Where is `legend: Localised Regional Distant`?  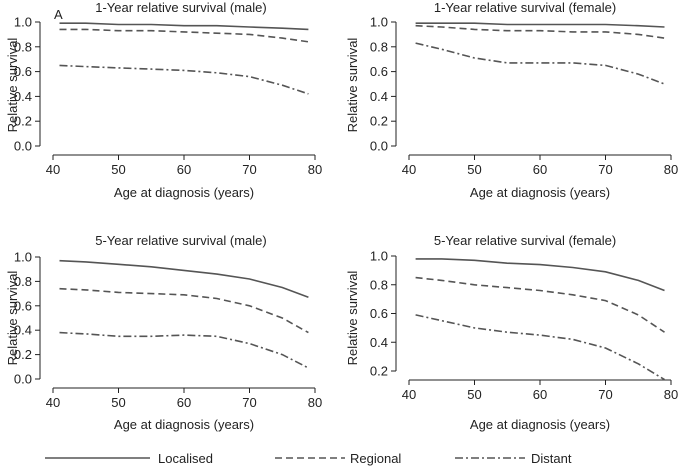
legend: Localised Regional Distant is located at coordinates (308, 458).